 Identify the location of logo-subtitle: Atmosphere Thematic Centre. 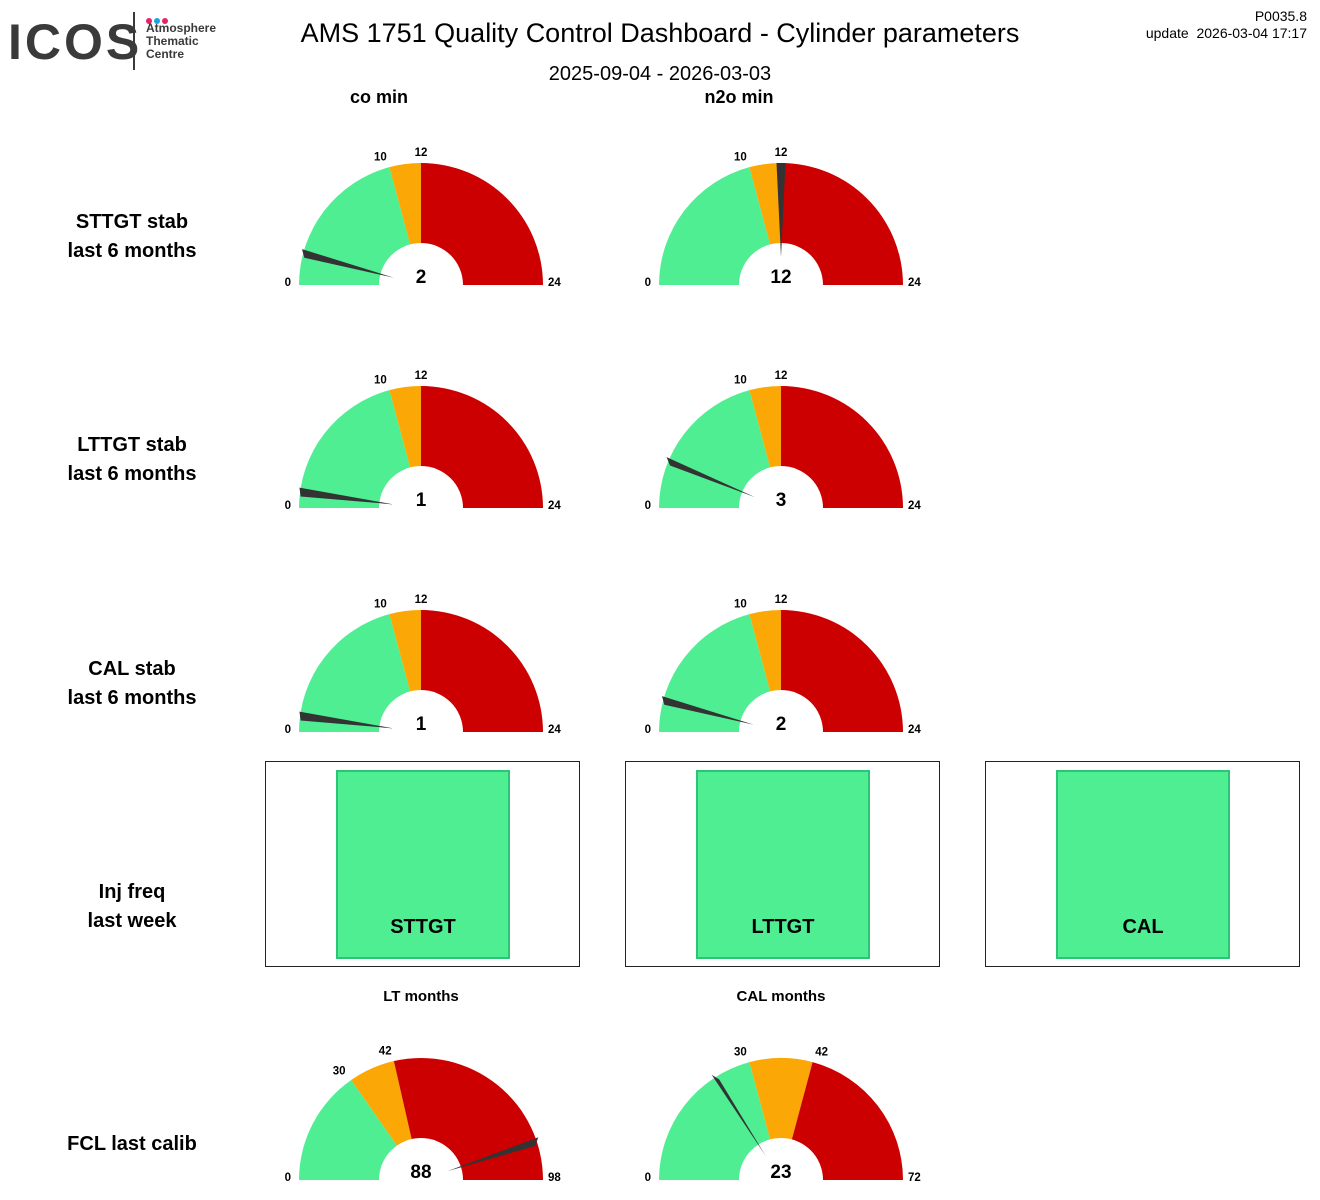
(181, 41).